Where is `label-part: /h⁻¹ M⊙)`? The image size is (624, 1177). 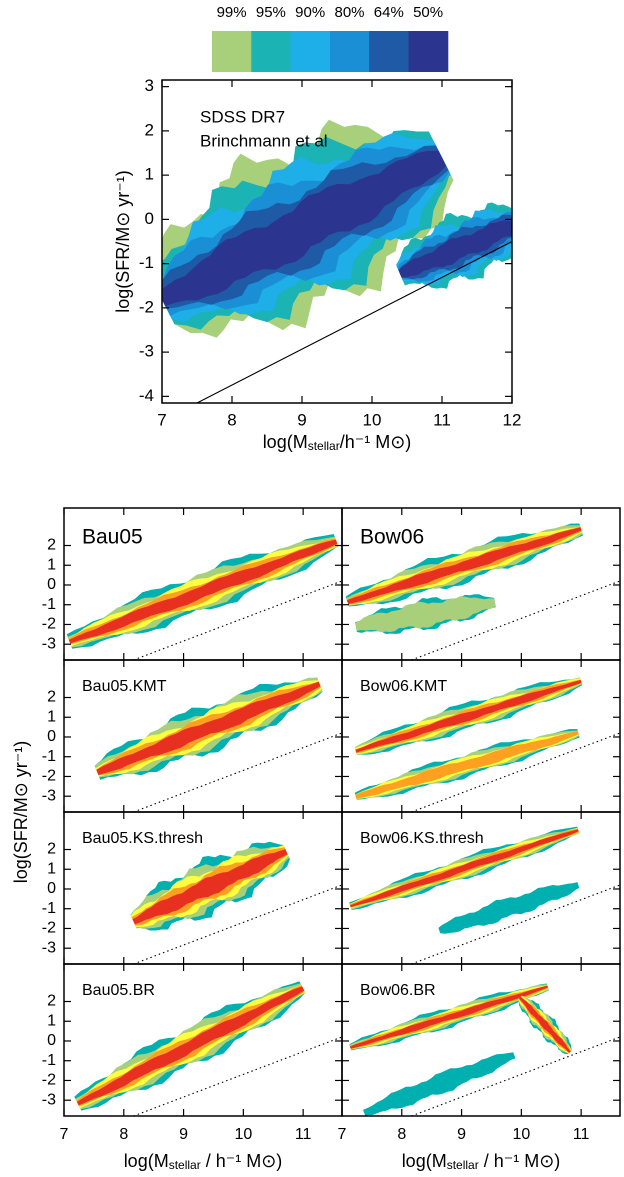 label-part: /h⁻¹ M⊙) is located at coordinates (376, 442).